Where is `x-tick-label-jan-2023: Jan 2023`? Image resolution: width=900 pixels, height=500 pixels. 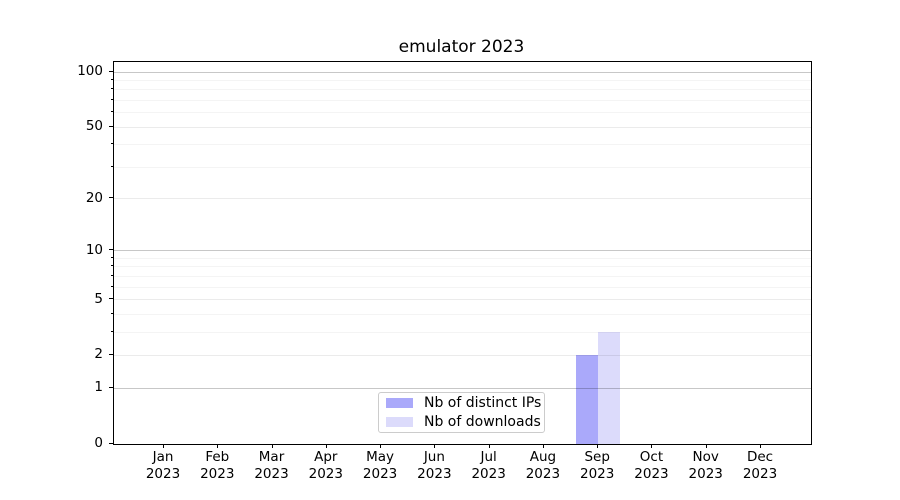 x-tick-label-jan-2023: Jan 2023 is located at coordinates (163, 465).